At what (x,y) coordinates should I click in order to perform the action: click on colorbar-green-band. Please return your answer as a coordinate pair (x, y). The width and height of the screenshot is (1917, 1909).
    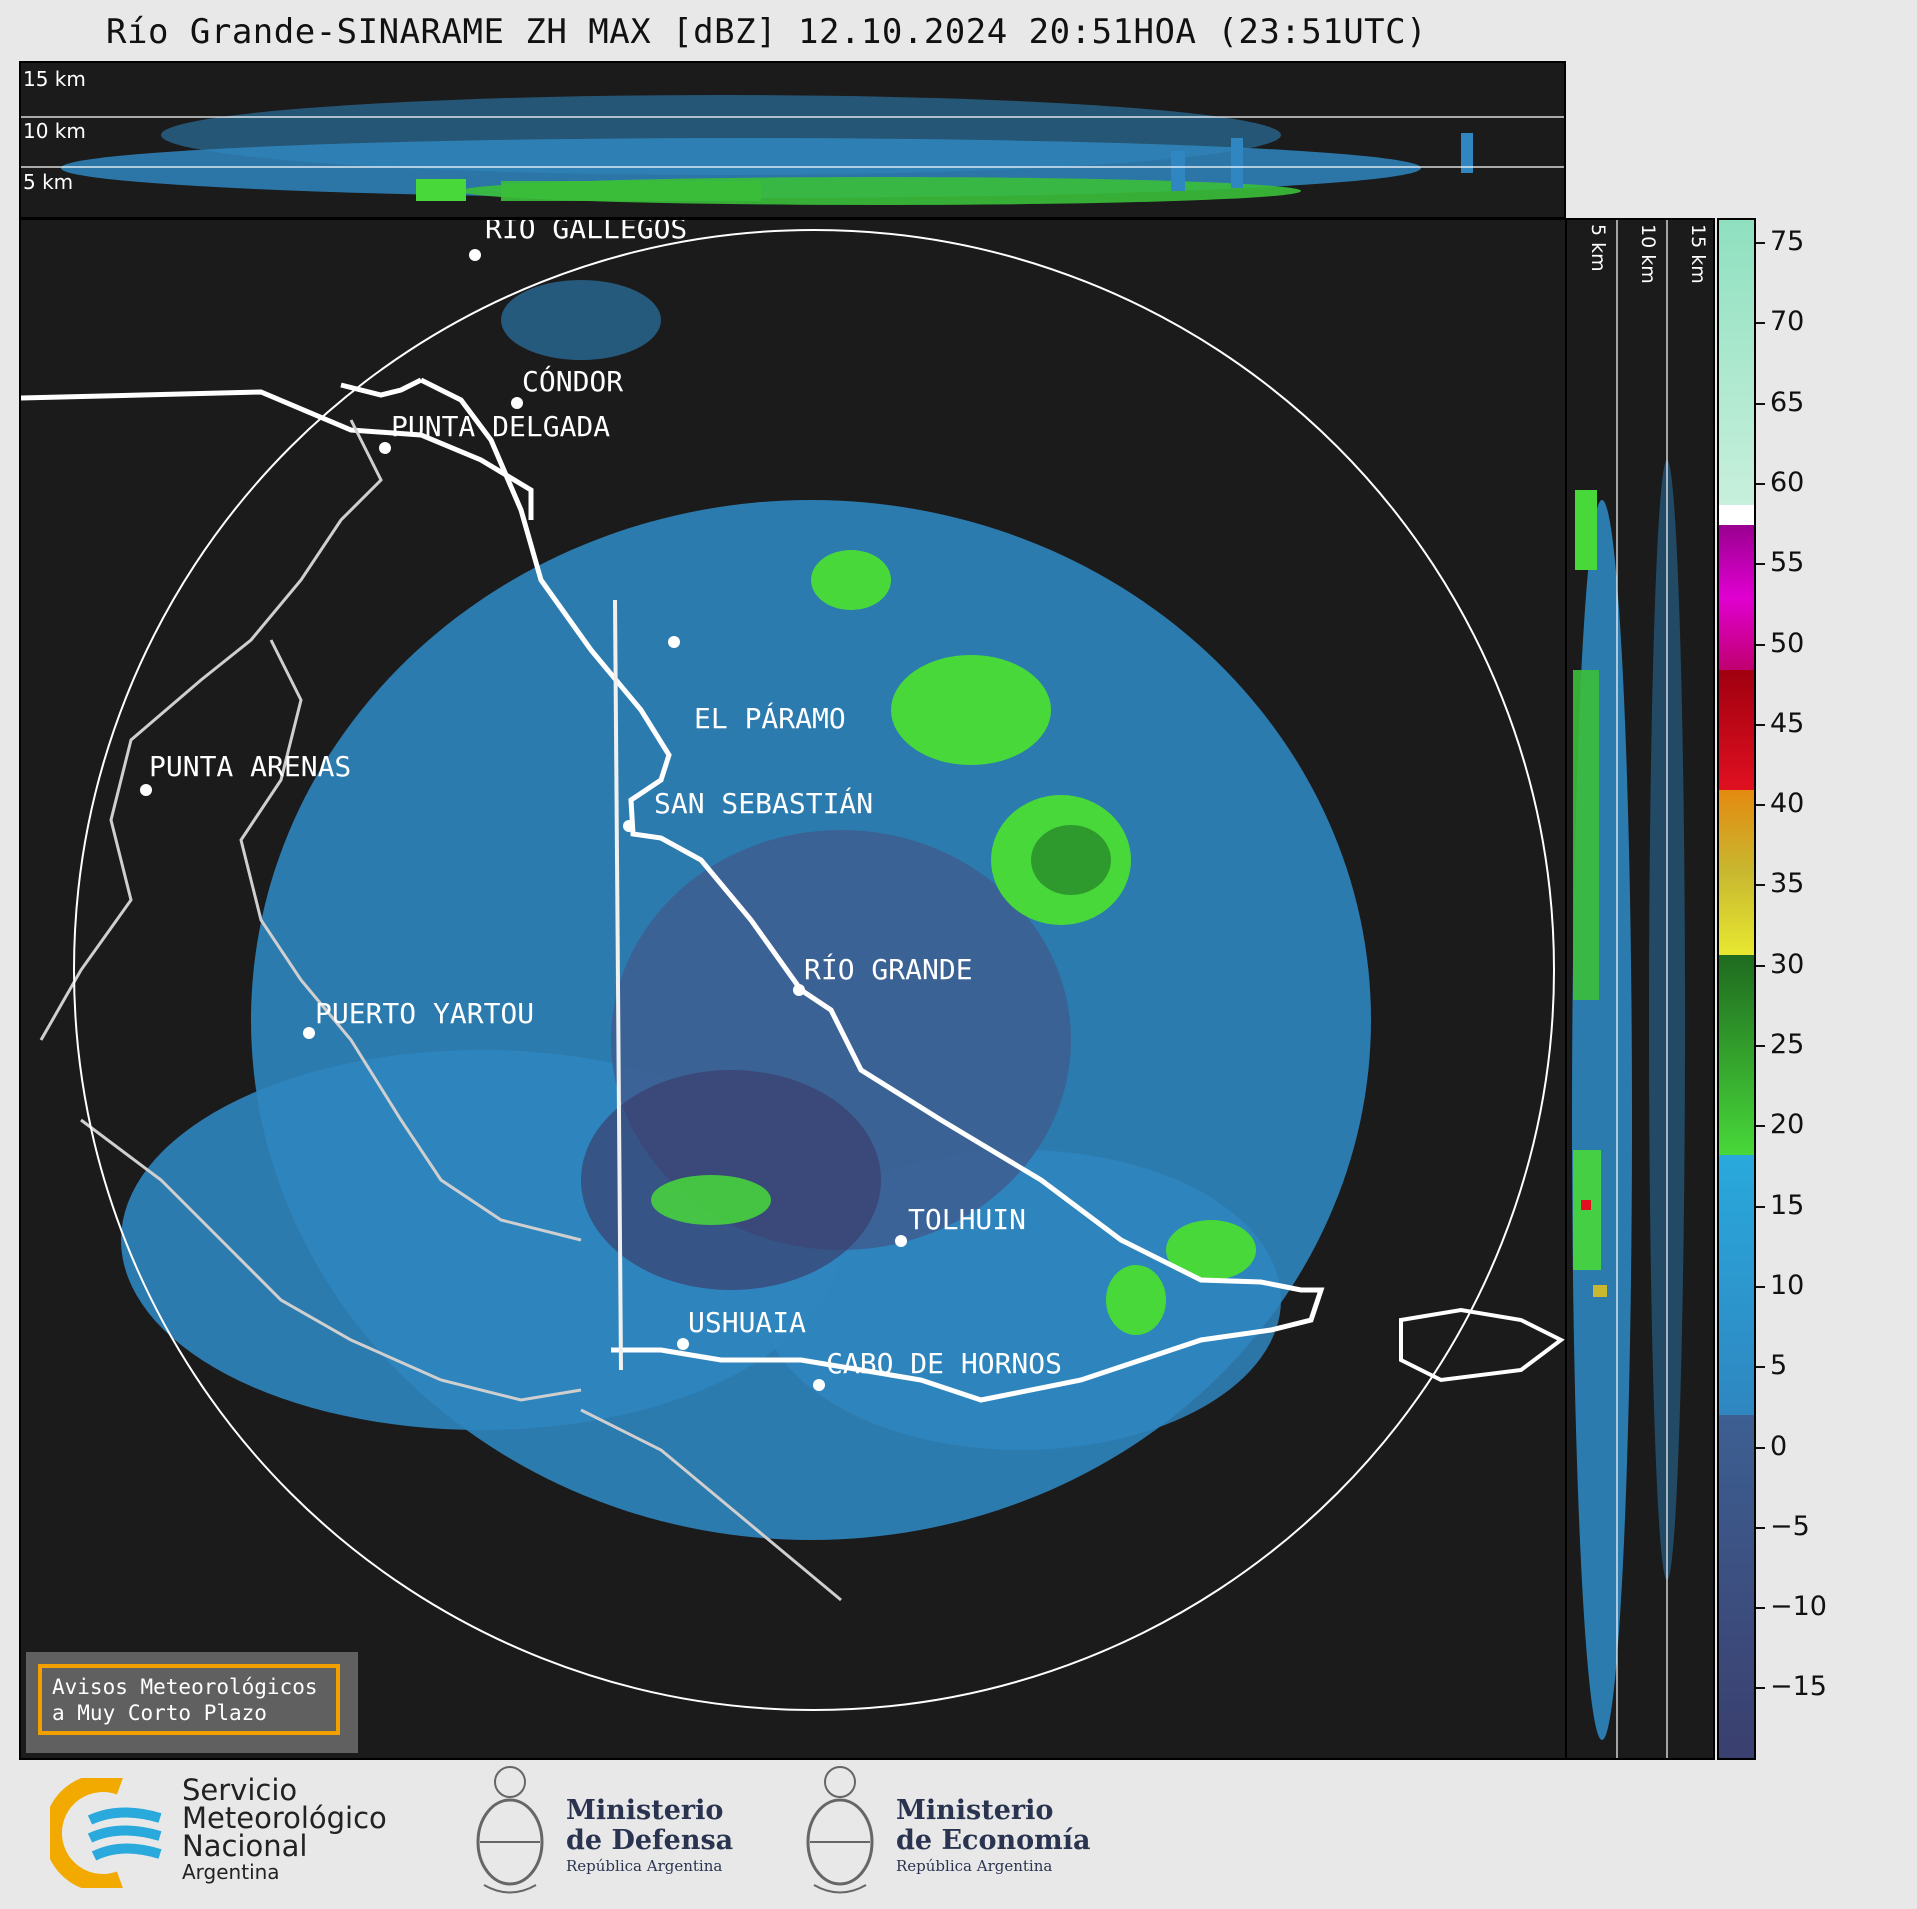
    Looking at the image, I should click on (1736, 1055).